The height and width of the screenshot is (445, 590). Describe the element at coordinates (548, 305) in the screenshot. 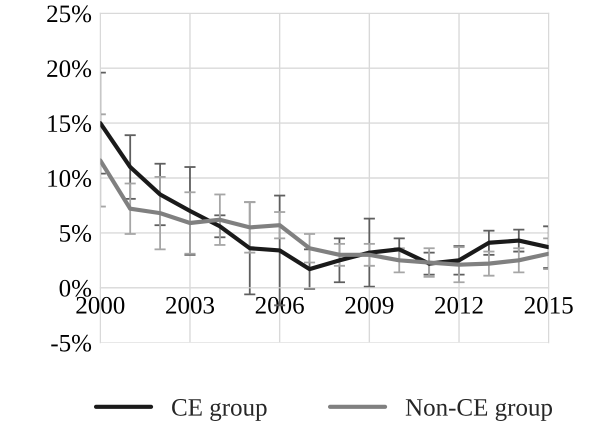

I see `x-tick-label: 2015` at that location.